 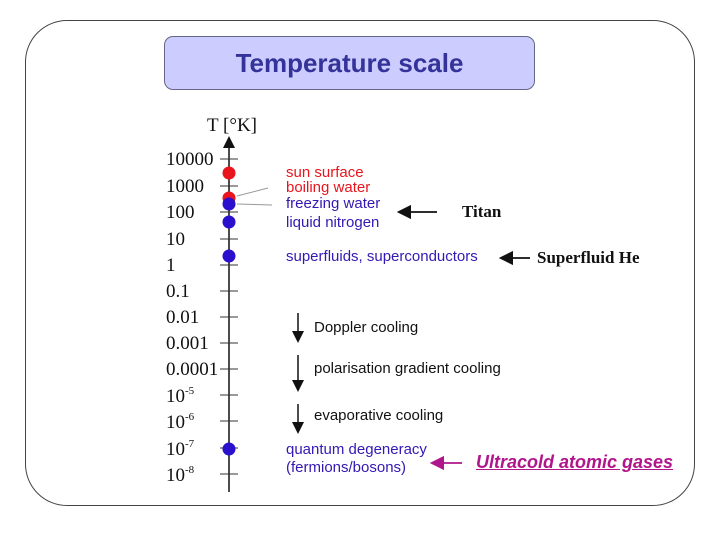 I want to click on leader-boiling, so click(x=252, y=192).